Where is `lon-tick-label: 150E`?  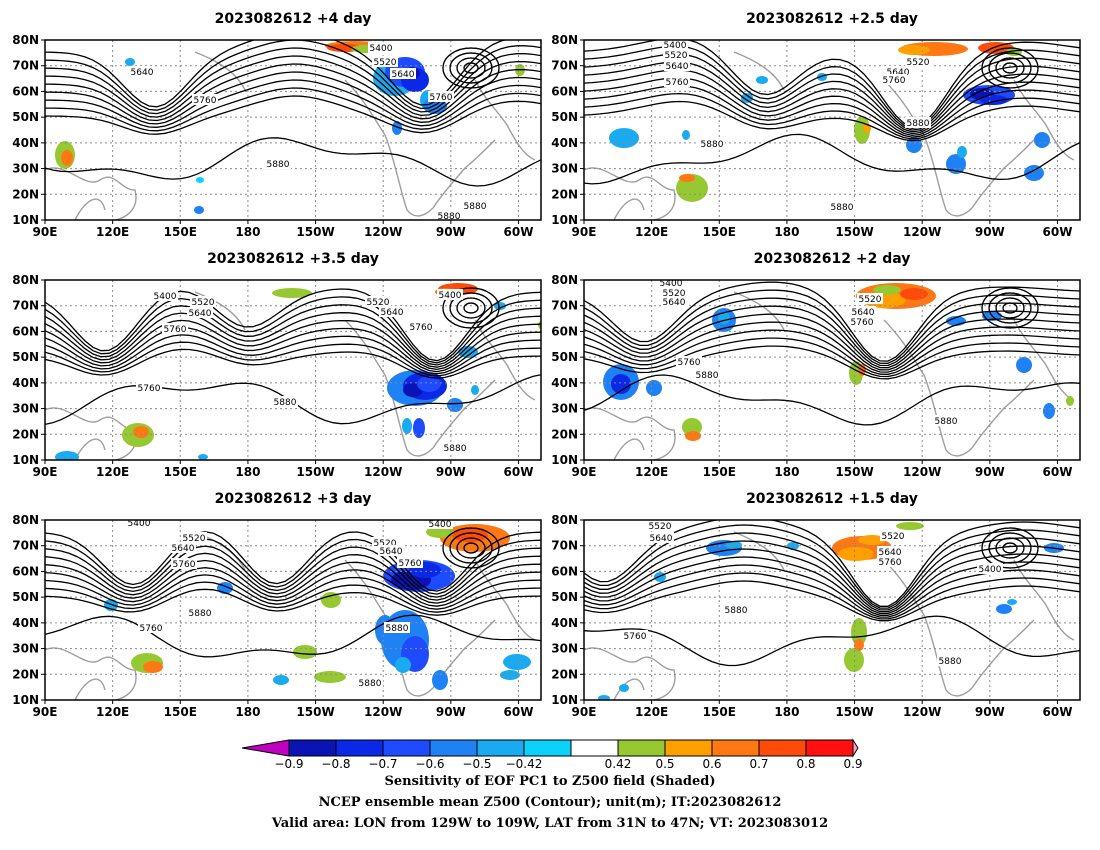
lon-tick-label: 150E is located at coordinates (719, 712).